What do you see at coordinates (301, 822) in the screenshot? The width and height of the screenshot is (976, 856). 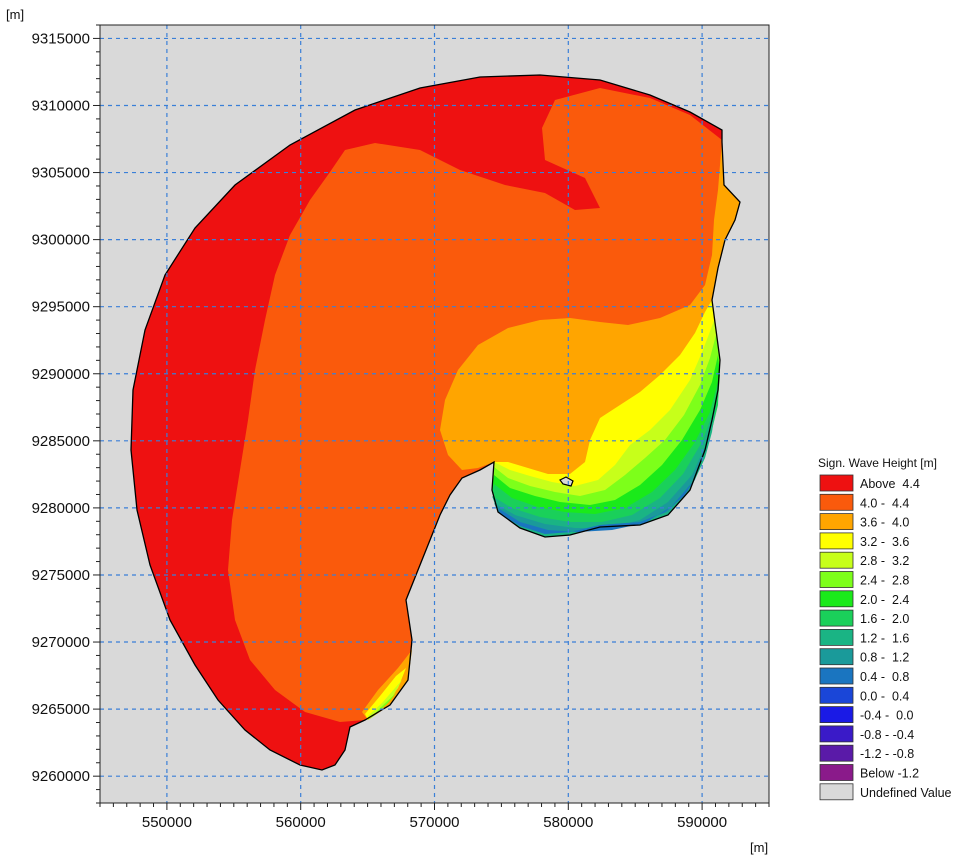 I see `x-tick-label: 560000` at bounding box center [301, 822].